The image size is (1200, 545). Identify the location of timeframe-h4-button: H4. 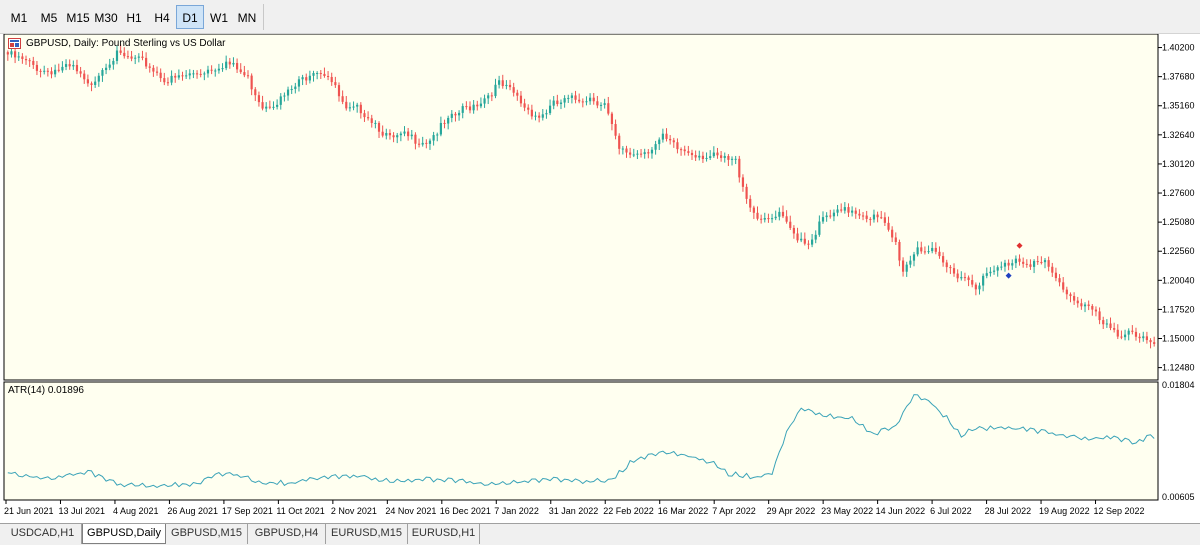
(162, 18).